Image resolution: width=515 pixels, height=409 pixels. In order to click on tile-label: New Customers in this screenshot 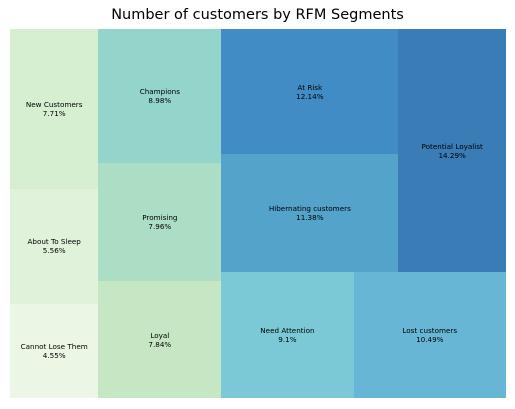, I will do `click(54, 104)`.